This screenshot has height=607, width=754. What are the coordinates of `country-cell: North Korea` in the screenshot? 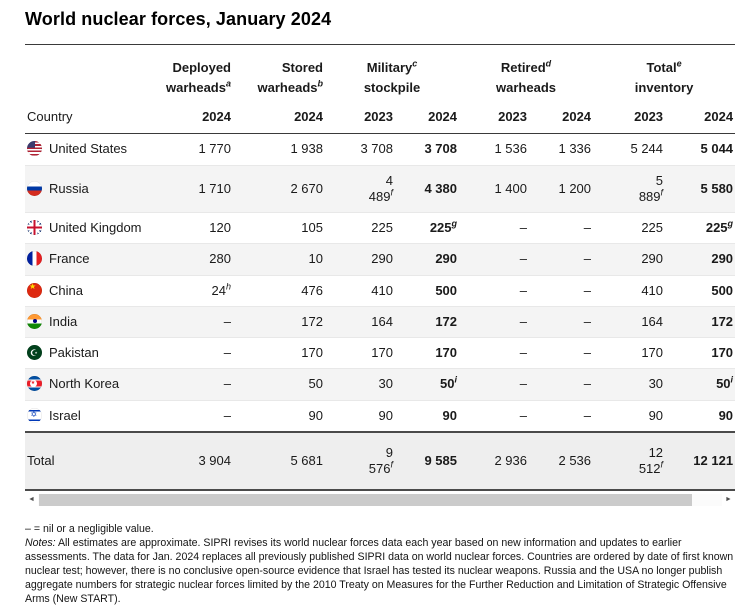 It's located at (86, 384).